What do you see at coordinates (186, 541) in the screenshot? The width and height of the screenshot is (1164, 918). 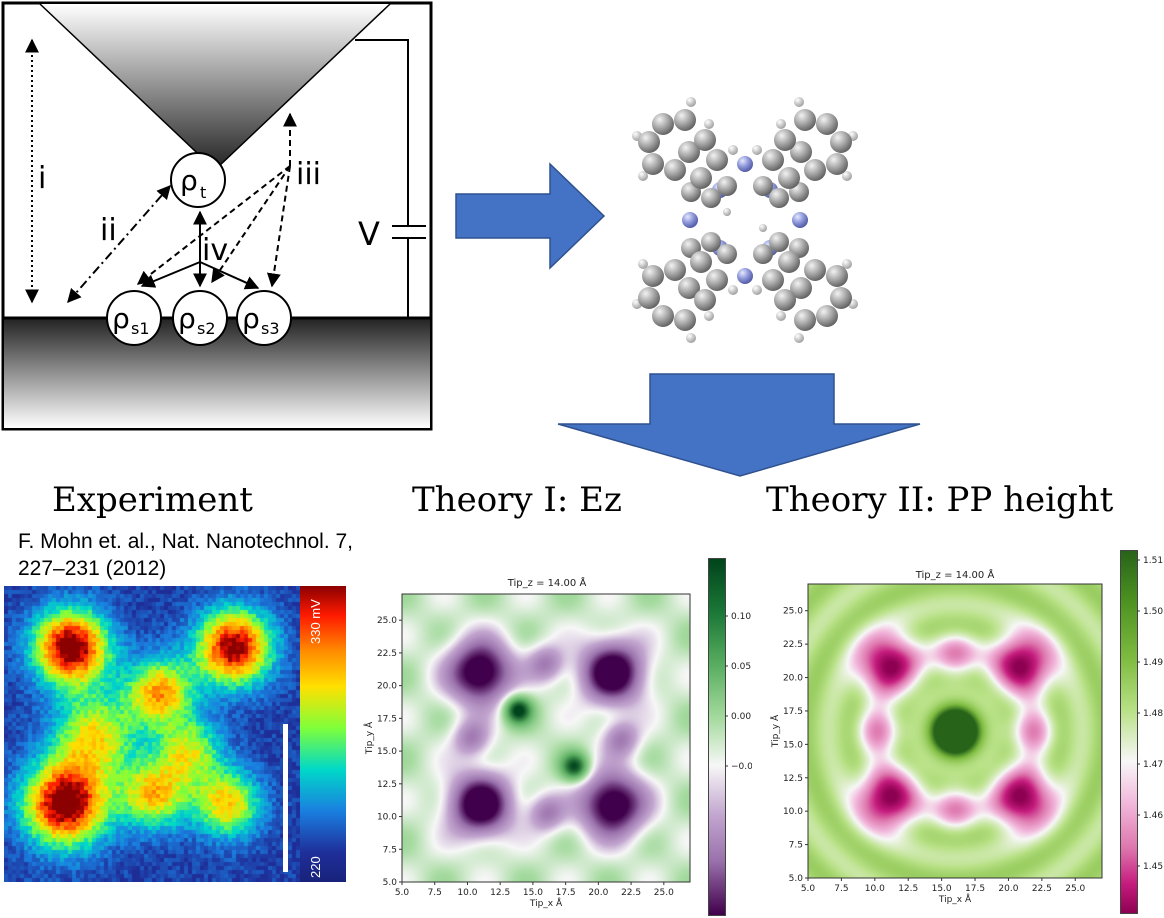 I see `citation-line-1: F. Mohn et. al., Nat. Nanotechnol. 7,` at bounding box center [186, 541].